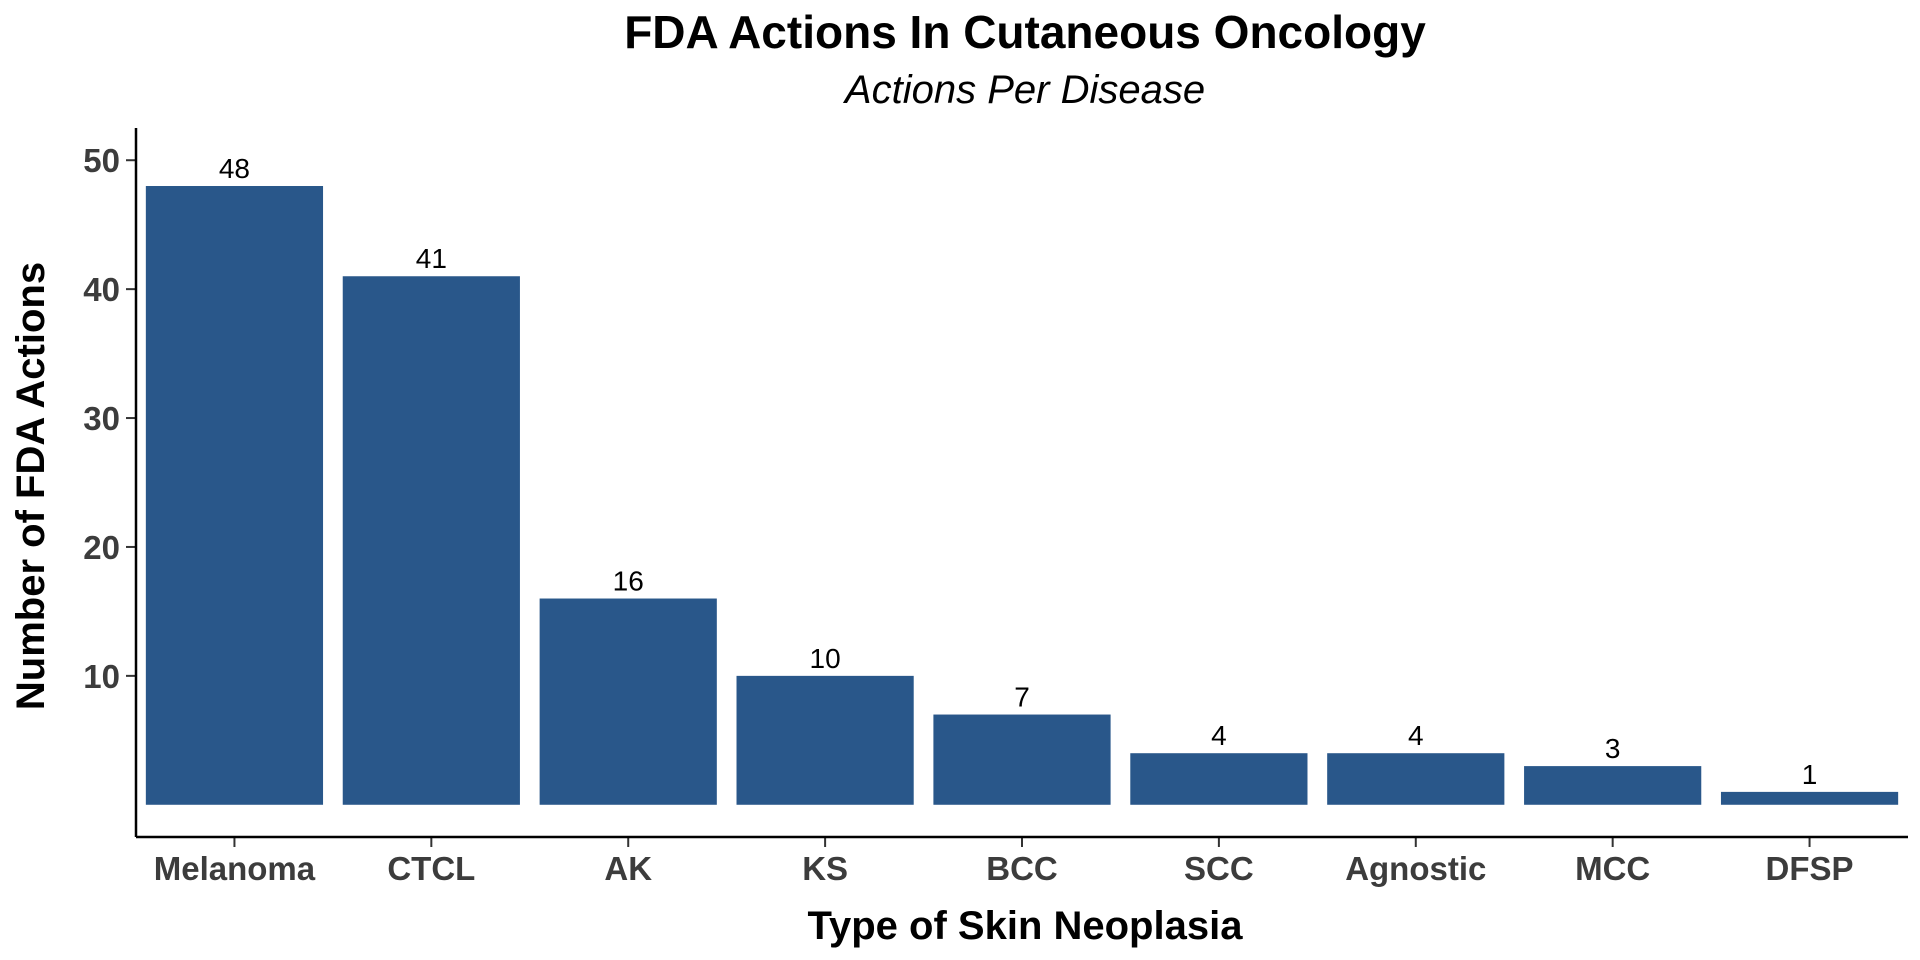  I want to click on y-tick-label: 10, so click(101, 676).